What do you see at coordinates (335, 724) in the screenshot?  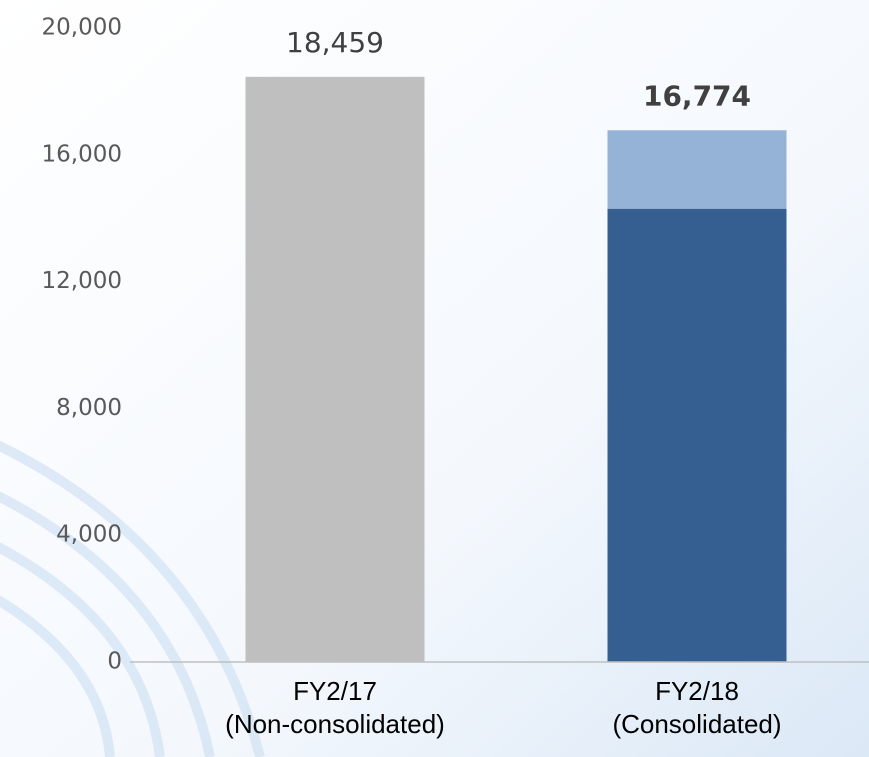 I see `x-tick-label: (Non-consolidated)` at bounding box center [335, 724].